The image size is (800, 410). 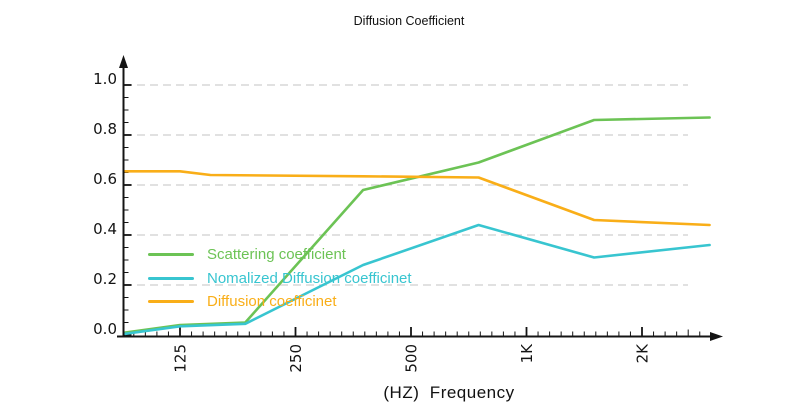 I want to click on legend-item-diffusion-coefficient: Diffusion coefficinet, so click(x=280, y=302).